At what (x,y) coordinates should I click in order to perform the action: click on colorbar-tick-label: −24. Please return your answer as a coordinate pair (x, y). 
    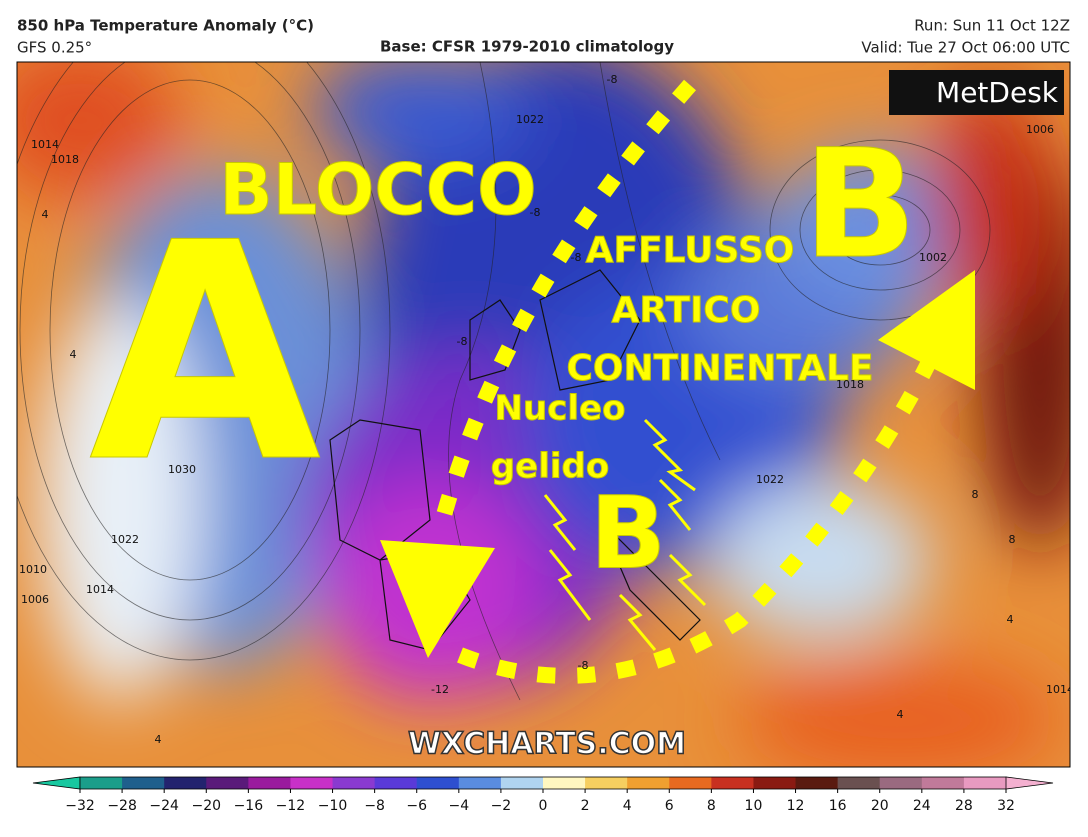
    Looking at the image, I should click on (164, 806).